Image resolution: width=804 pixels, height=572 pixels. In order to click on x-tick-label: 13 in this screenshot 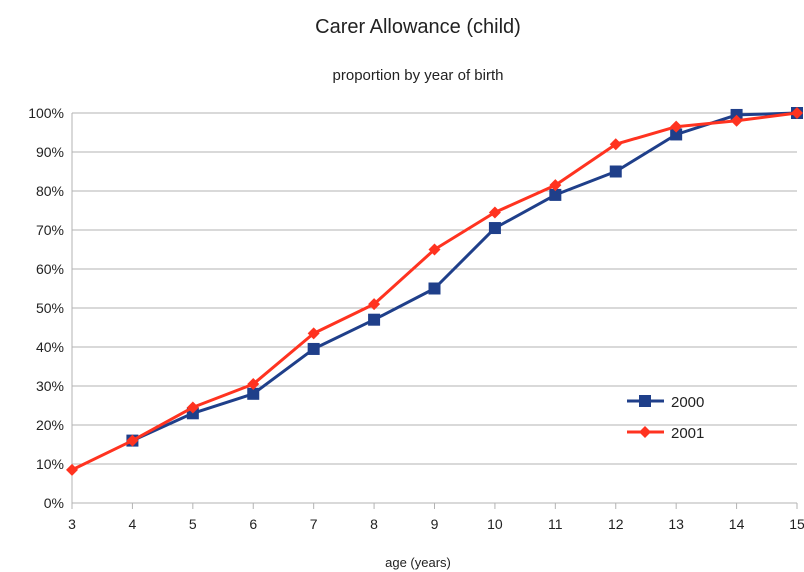, I will do `click(676, 524)`.